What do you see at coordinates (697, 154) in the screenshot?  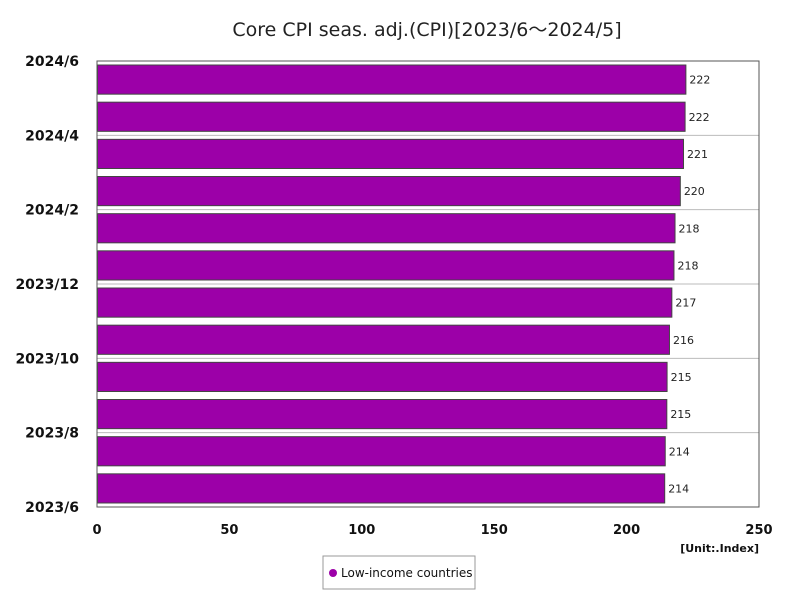 I see `value-label: 221` at bounding box center [697, 154].